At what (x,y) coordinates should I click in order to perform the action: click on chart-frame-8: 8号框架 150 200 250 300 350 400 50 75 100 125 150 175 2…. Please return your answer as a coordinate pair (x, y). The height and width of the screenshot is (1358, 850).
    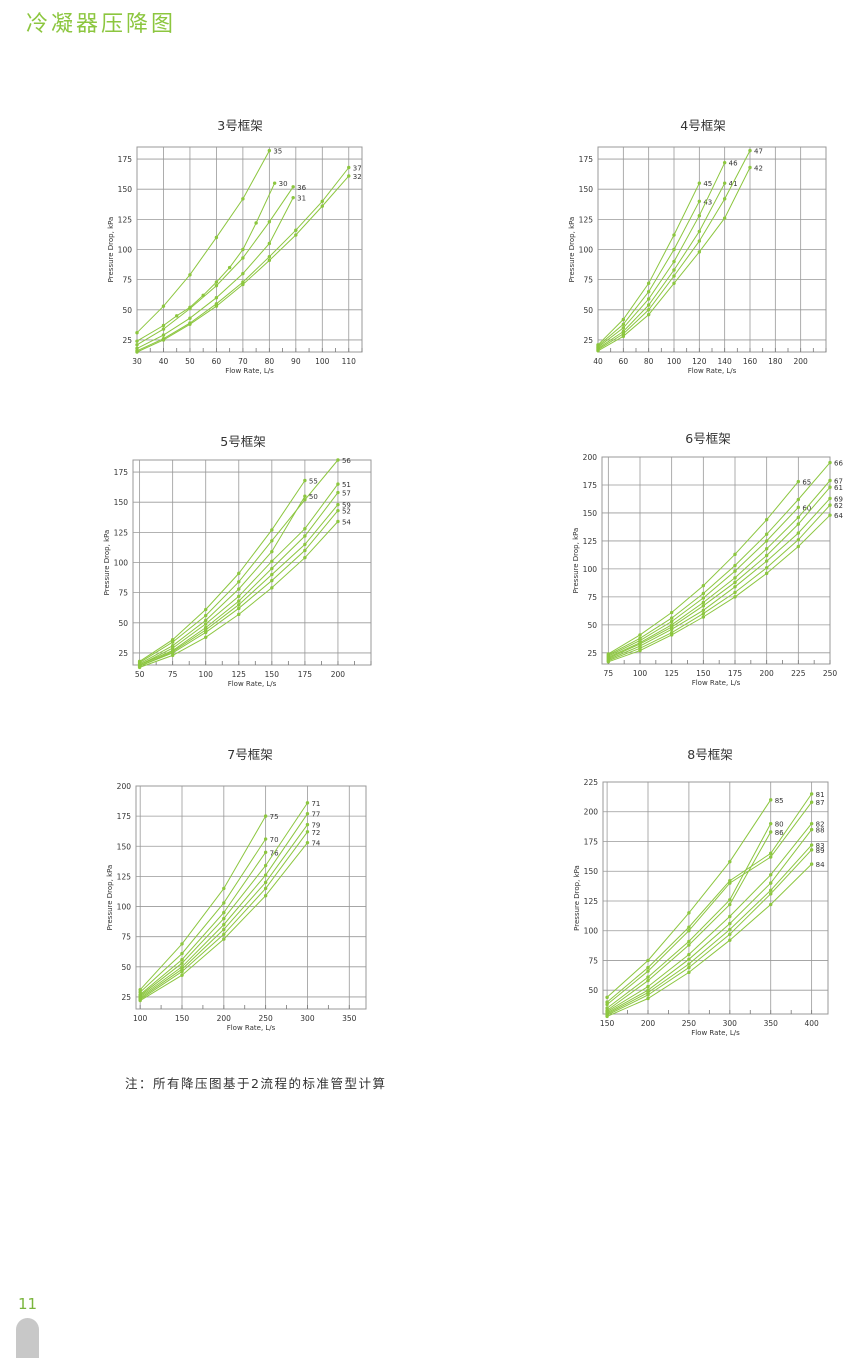
    Looking at the image, I should click on (707, 890).